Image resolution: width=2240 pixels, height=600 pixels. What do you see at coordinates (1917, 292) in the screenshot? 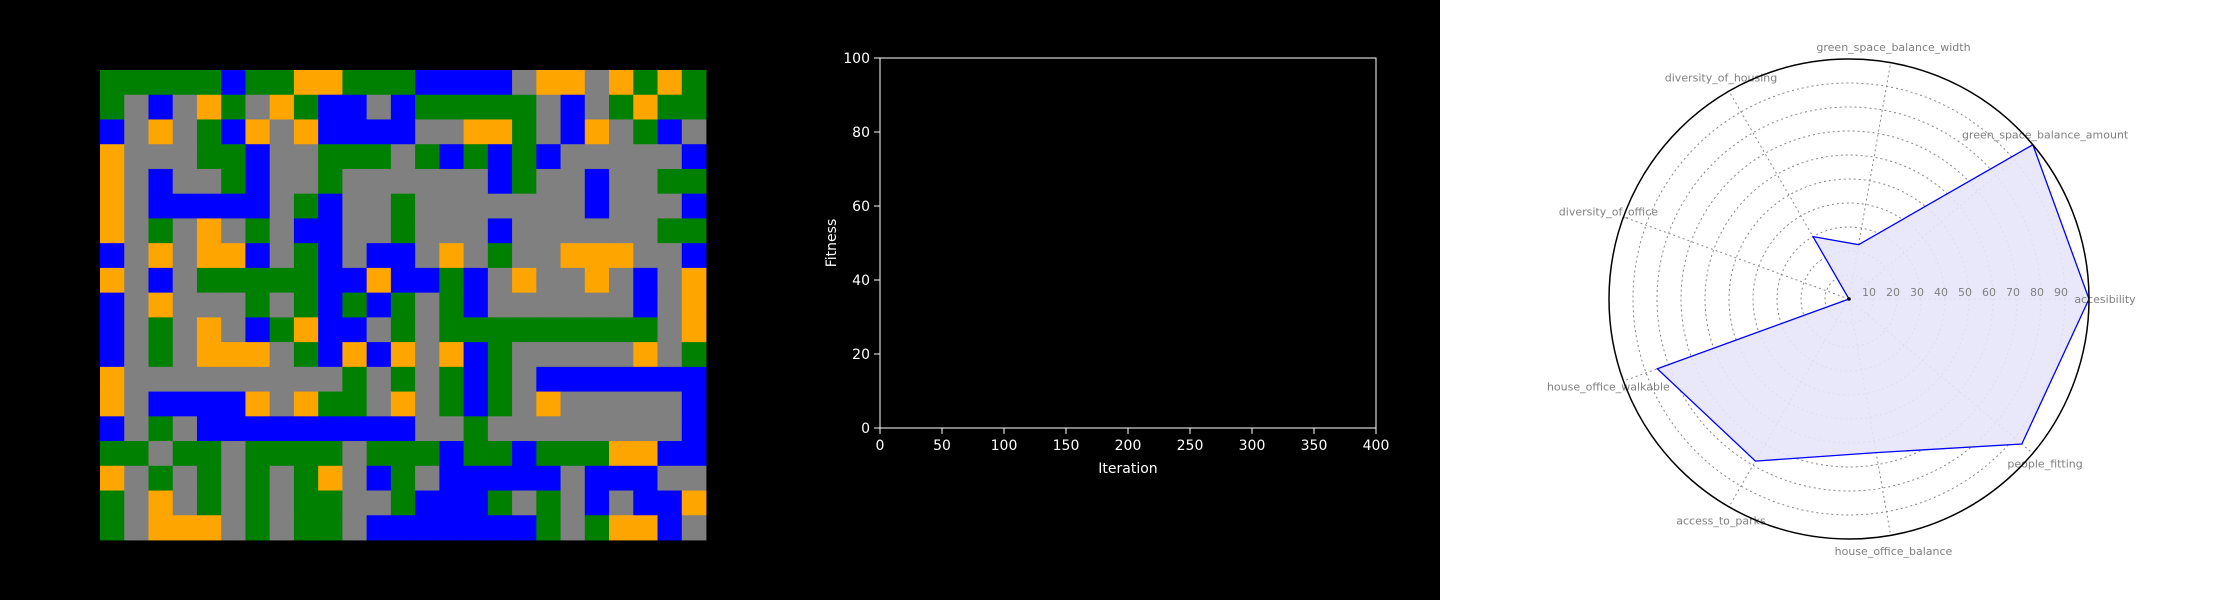
I see `radial-tick-label: 30` at bounding box center [1917, 292].